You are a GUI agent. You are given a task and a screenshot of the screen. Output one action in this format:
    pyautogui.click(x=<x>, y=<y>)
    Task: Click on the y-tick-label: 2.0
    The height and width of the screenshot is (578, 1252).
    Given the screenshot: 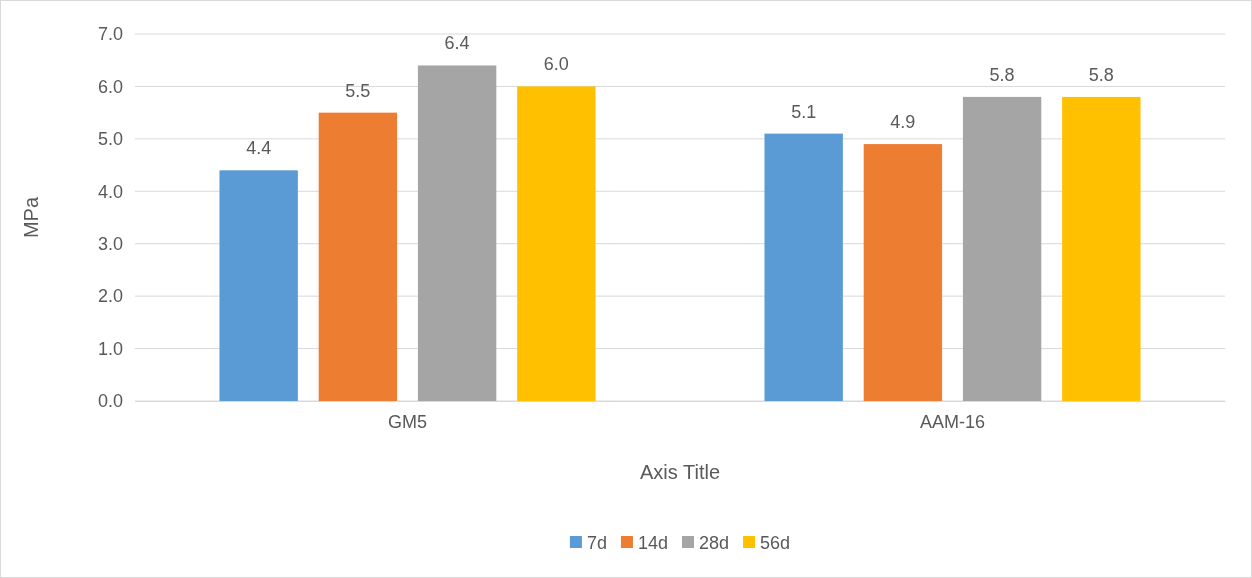 What is the action you would take?
    pyautogui.click(x=110, y=296)
    